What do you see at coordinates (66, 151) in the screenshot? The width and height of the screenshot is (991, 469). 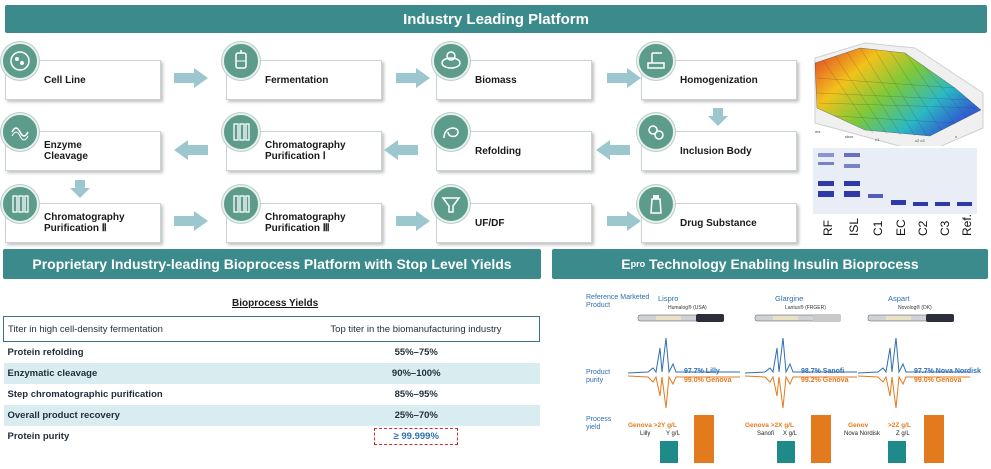 I see `process-step-label: Enzyme Cleavage` at bounding box center [66, 151].